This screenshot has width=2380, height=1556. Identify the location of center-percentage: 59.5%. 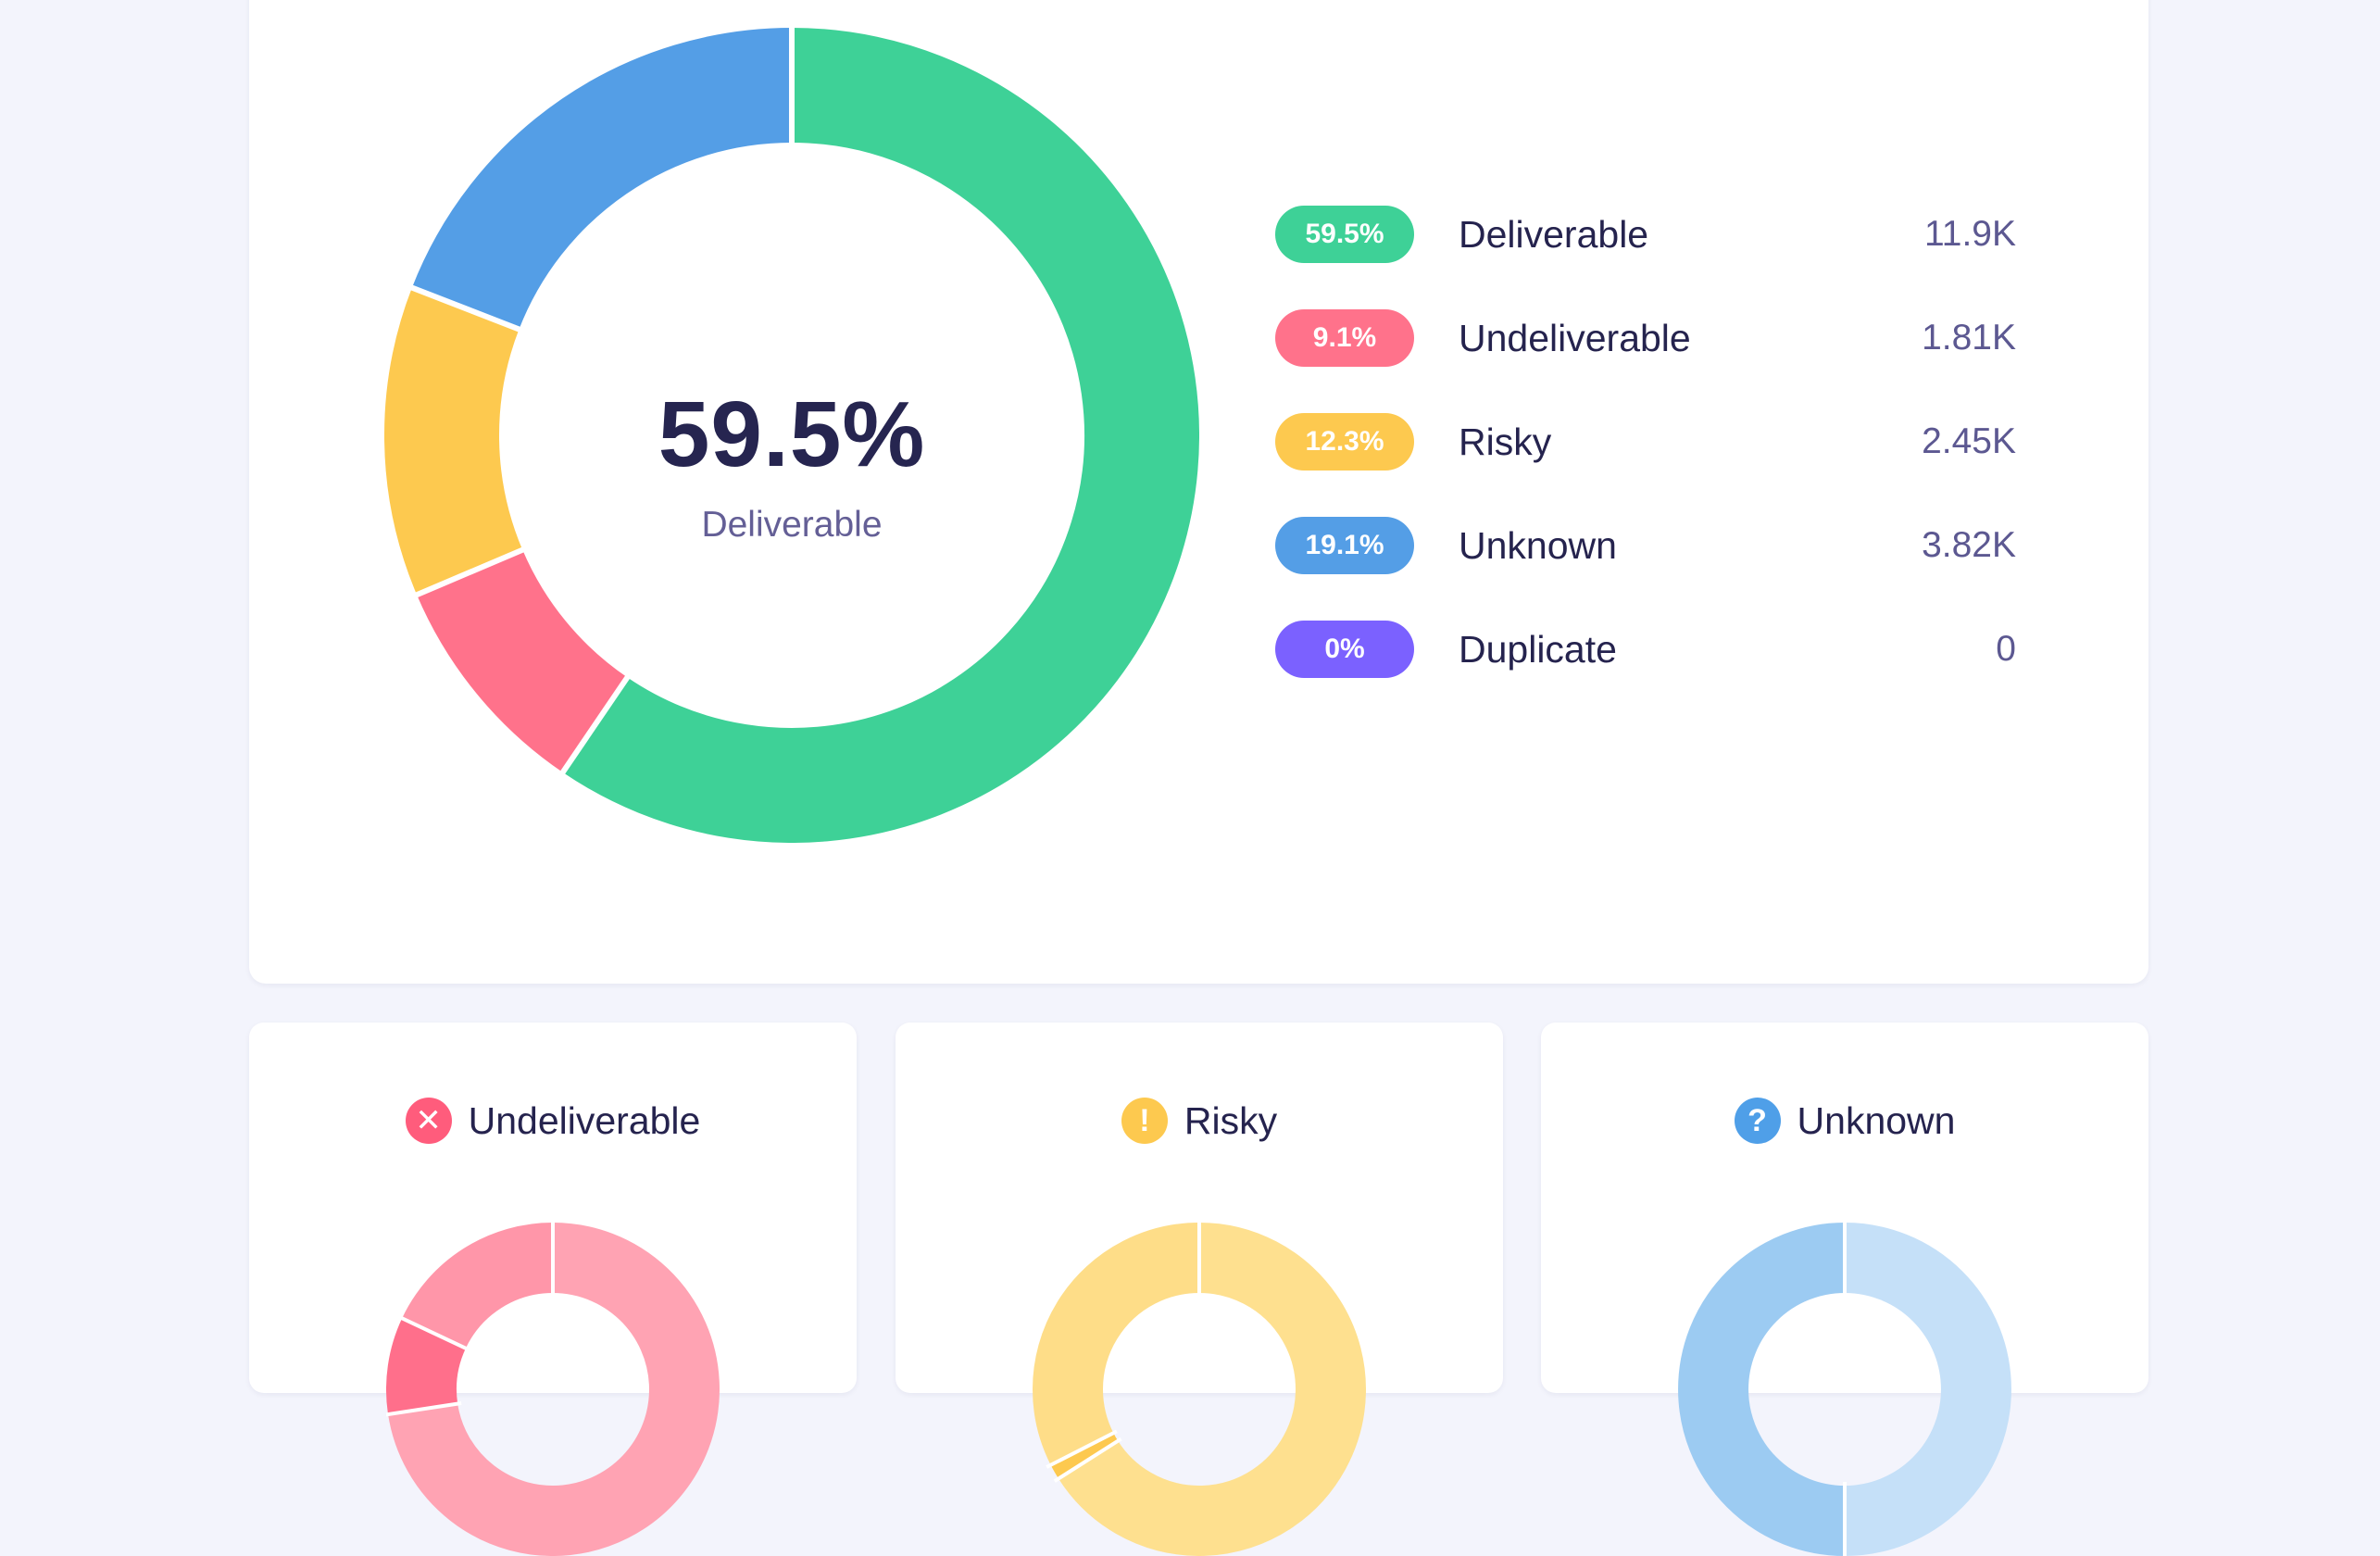
(792, 434).